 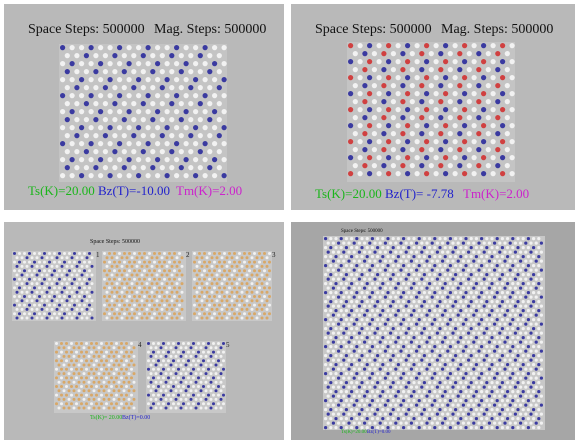 What do you see at coordinates (134, 190) in the screenshot?
I see `bz-readout: Bz(T)=-10.00` at bounding box center [134, 190].